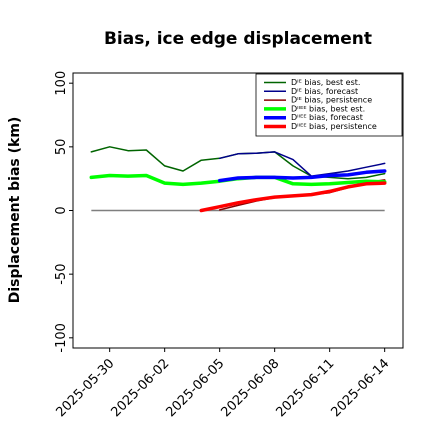  What do you see at coordinates (61, 338) in the screenshot?
I see `y-tick-label: -100` at bounding box center [61, 338].